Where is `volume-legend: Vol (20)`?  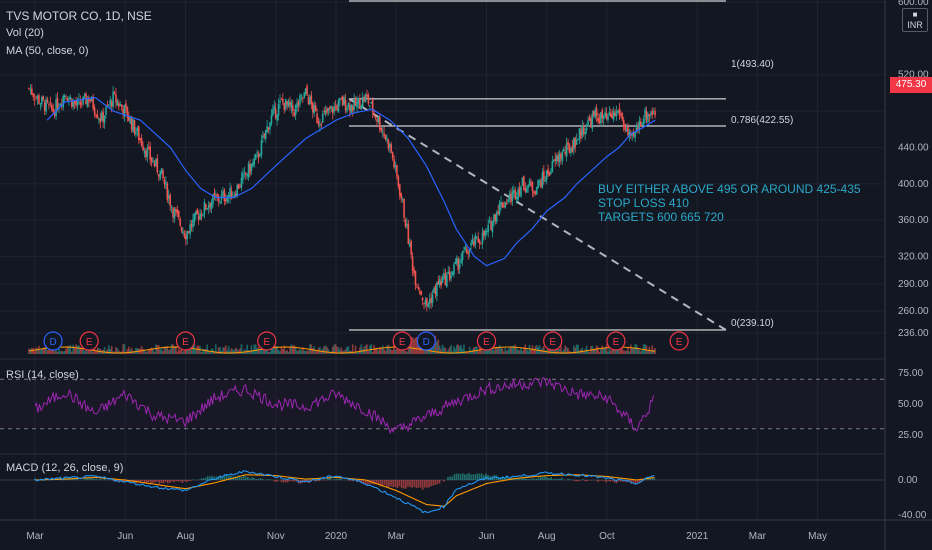
volume-legend: Vol (20) is located at coordinates (25, 33).